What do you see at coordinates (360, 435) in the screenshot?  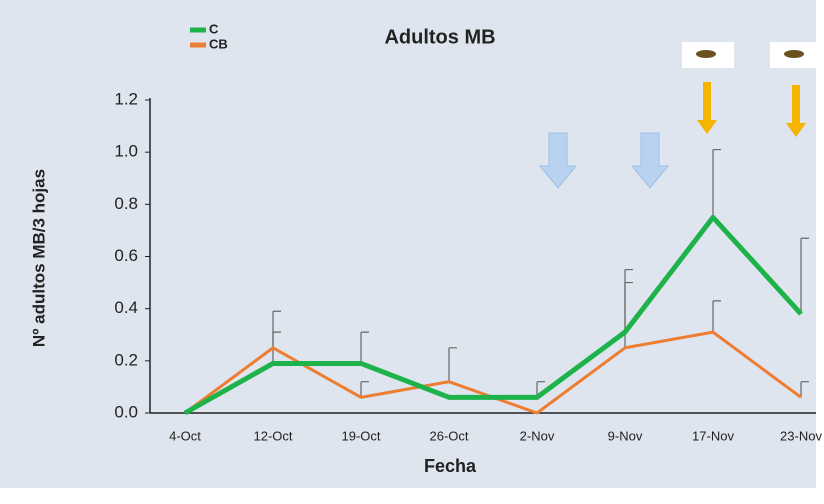 I see `x-tick-label: 19-Oct` at bounding box center [360, 435].